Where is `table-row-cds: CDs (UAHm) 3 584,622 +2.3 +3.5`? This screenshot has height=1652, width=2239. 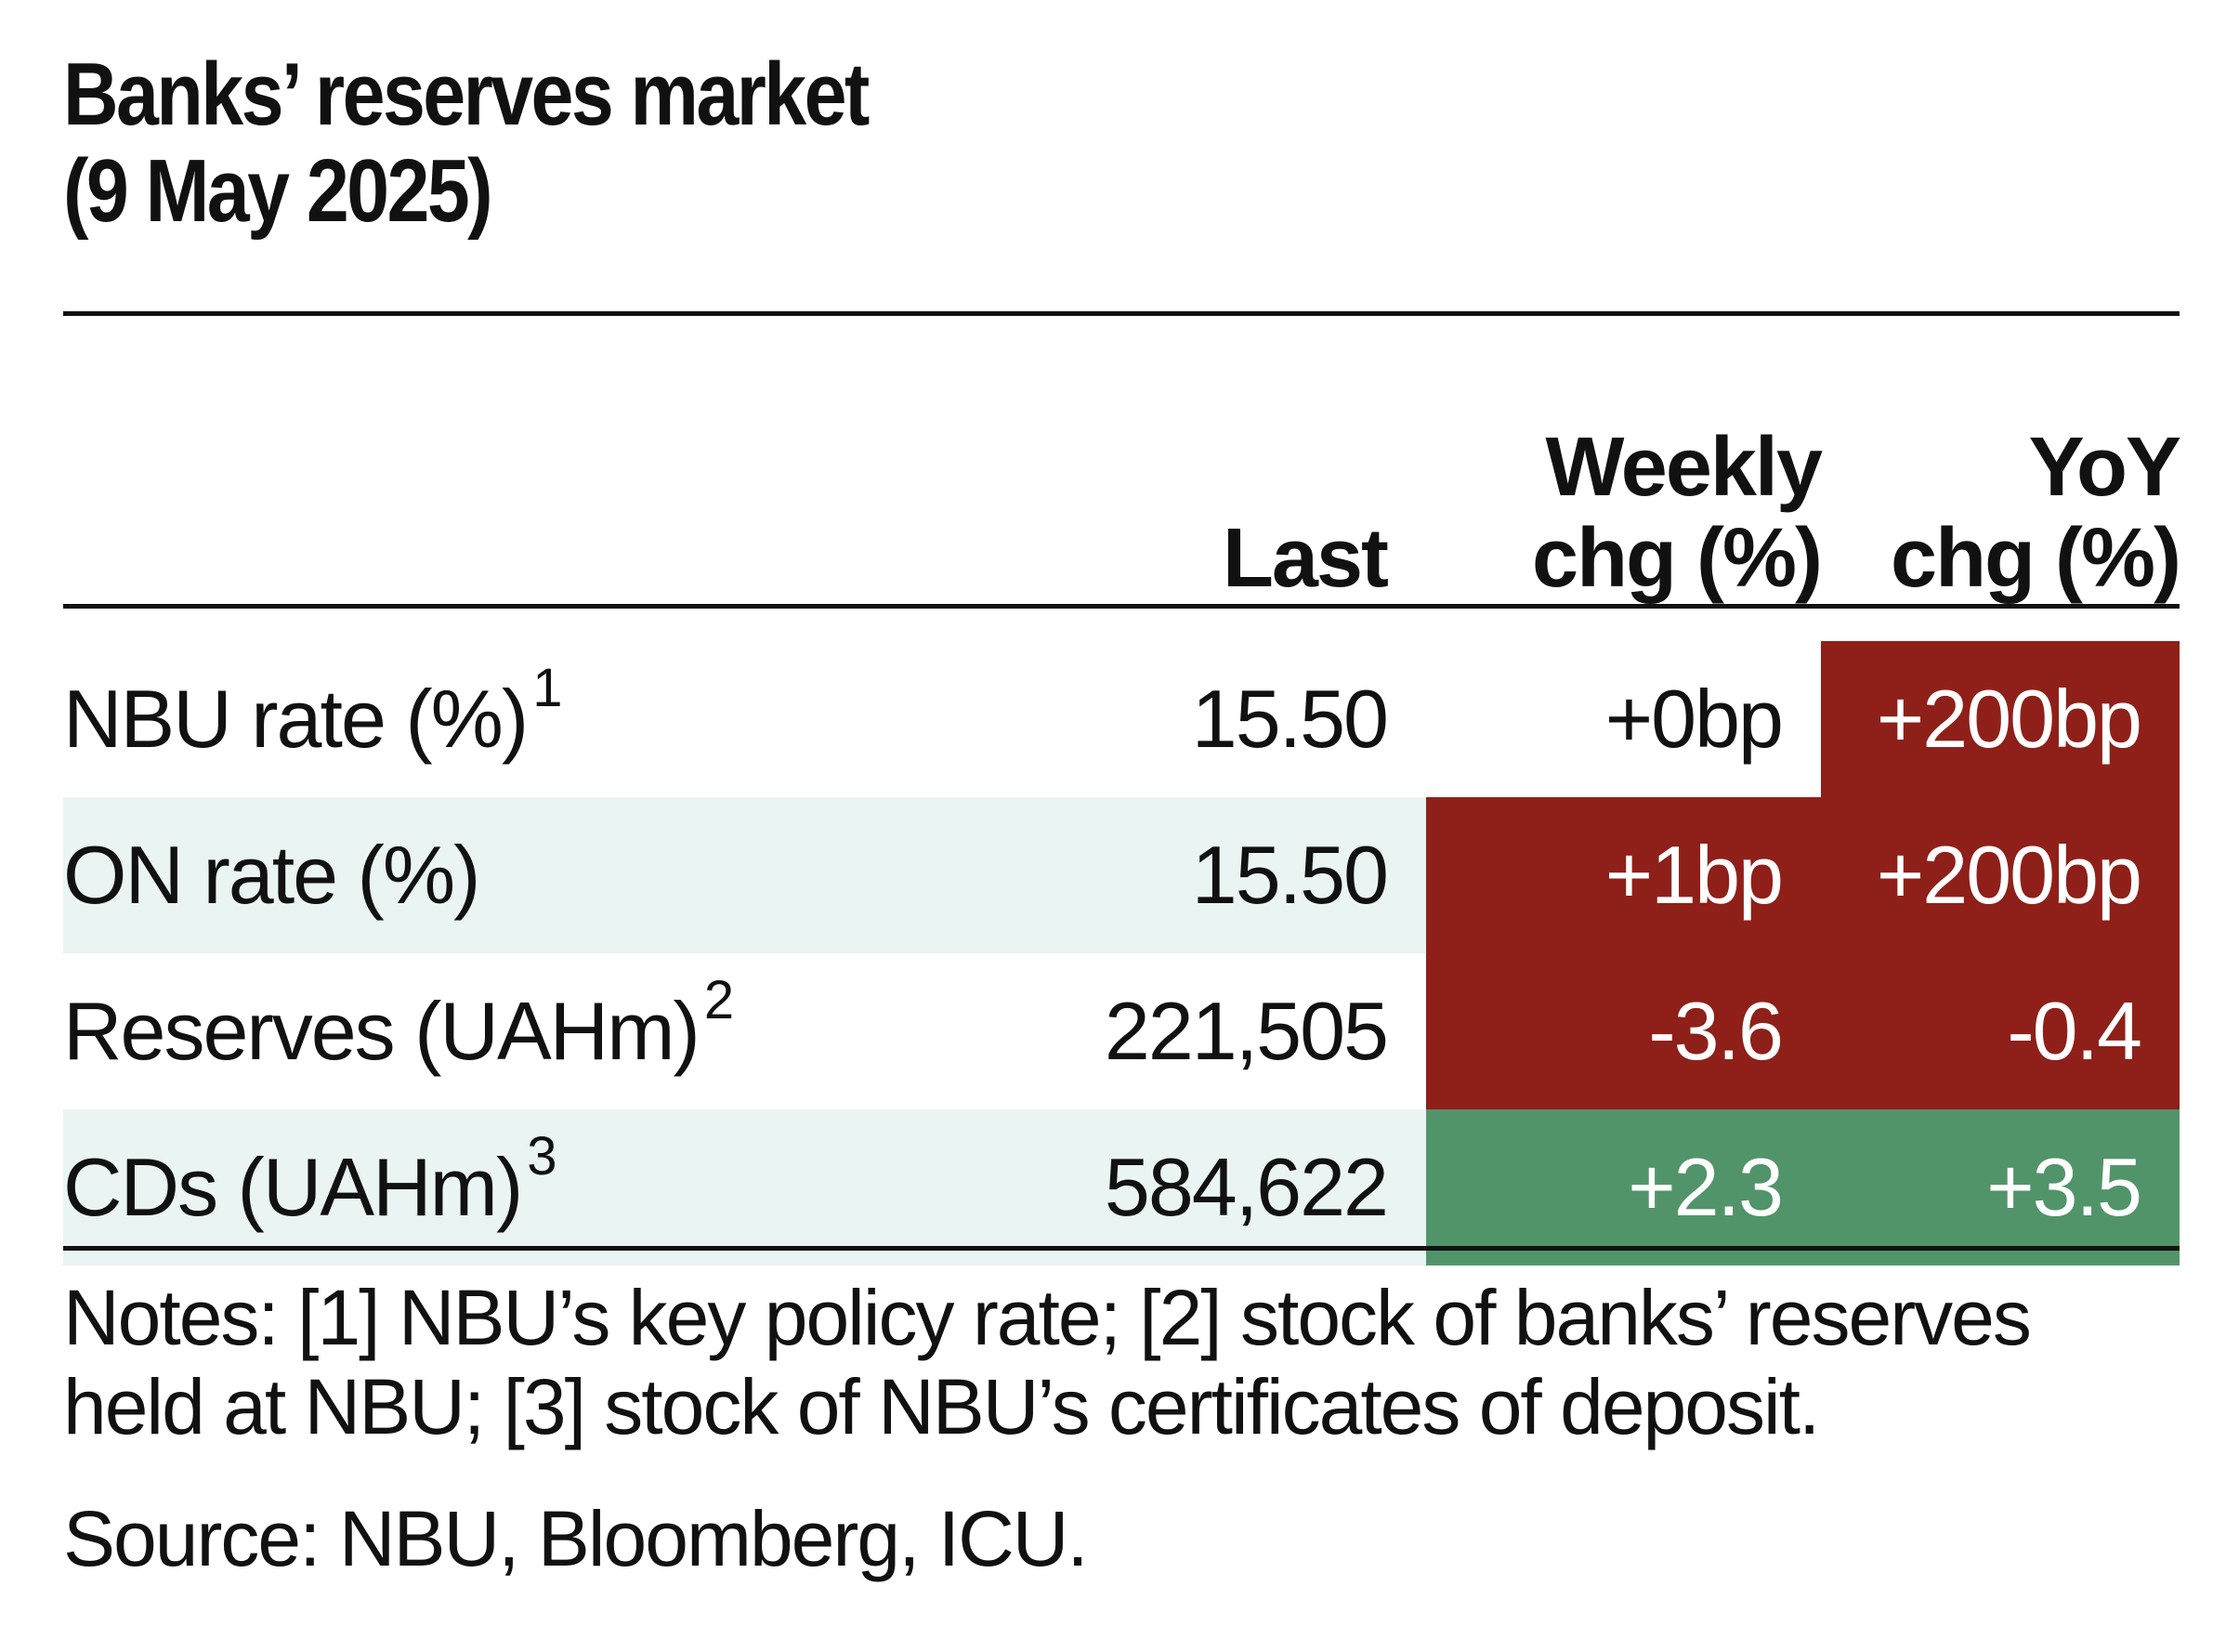
table-row-cds: CDs (UAHm) 3 584,622 +2.3 +3.5 is located at coordinates (1121, 1187).